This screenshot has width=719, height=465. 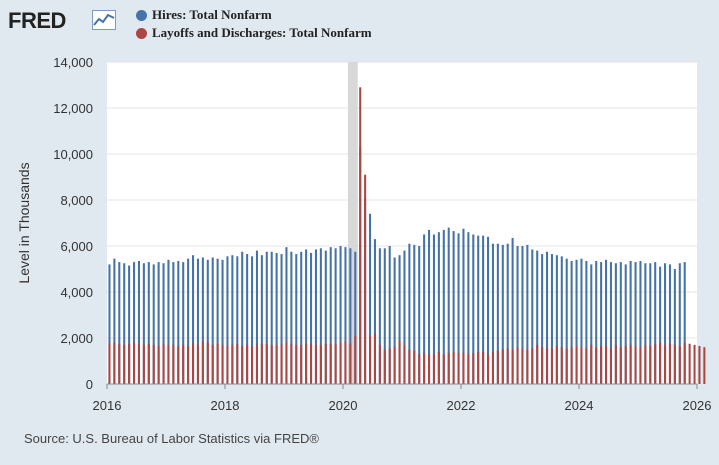 I want to click on legend-label-layoffs: Layoffs and Discharges: Total Nonfarm, so click(x=262, y=32).